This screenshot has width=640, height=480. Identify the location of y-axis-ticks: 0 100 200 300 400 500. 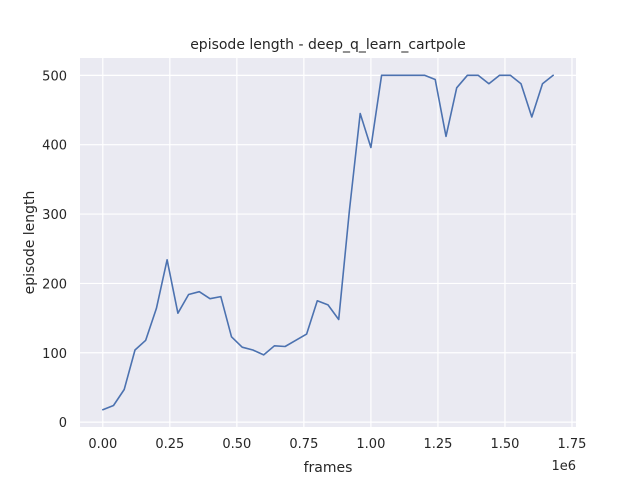
(54, 250).